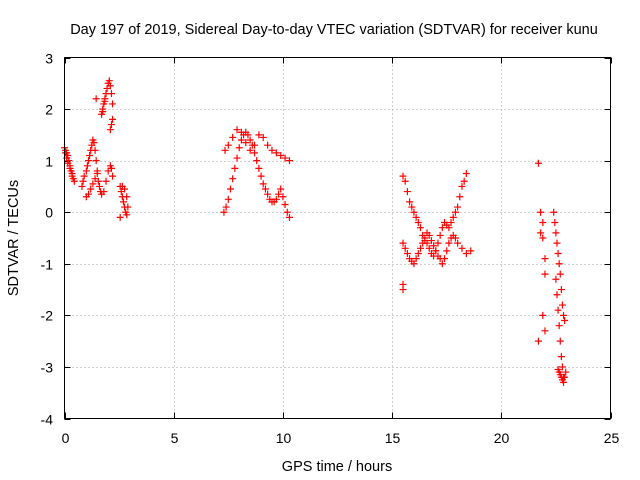 Image resolution: width=640 pixels, height=480 pixels. I want to click on y-tick-label: -3, so click(47, 368).